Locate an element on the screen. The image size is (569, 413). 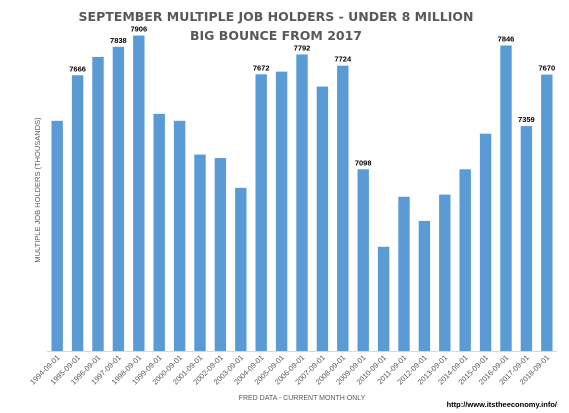
source-url: http://www.itstheeconomy.info/ is located at coordinates (502, 404).